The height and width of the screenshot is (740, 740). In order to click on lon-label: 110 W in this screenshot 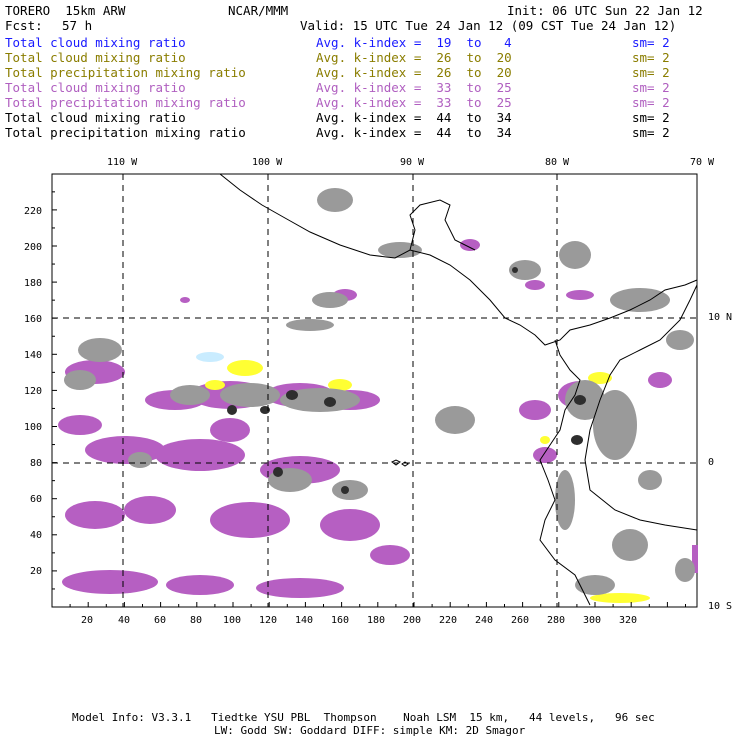, I will do `click(122, 162)`.